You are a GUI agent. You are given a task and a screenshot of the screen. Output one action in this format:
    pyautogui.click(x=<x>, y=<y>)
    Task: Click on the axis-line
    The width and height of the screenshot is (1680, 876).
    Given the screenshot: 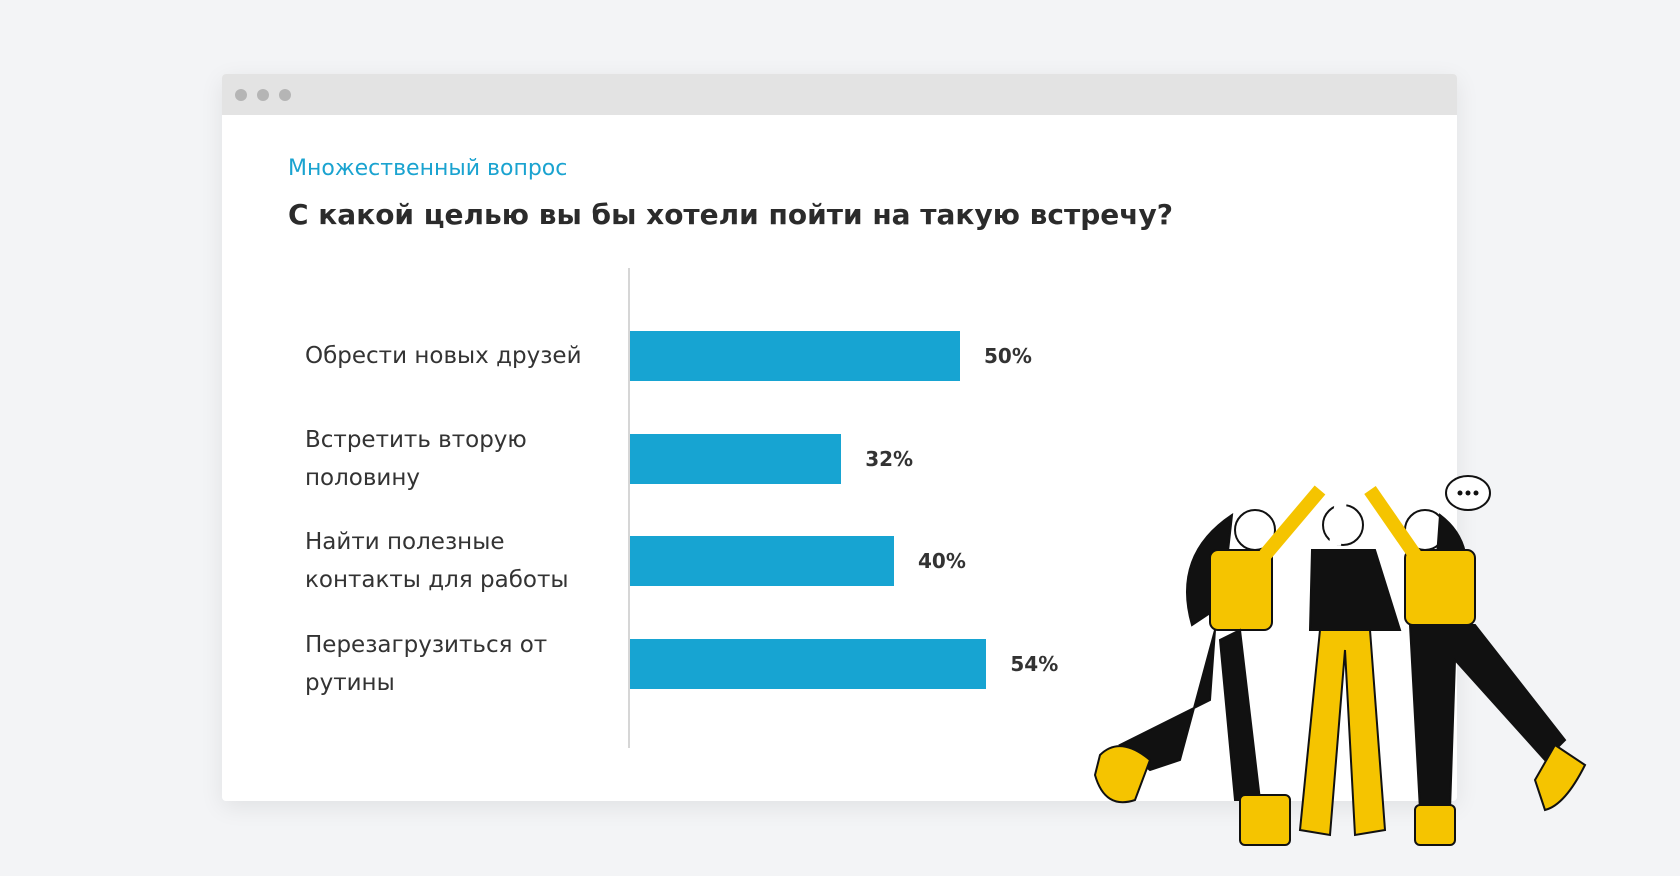 What is the action you would take?
    pyautogui.click(x=629, y=508)
    